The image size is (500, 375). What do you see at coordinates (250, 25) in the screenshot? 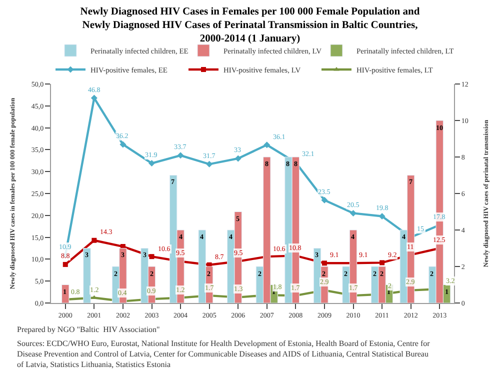
I see `chart-title: Newly Diagnosed HIV Cases in Females per 100 000 Female Population and Newly Diagnosed HIV Cases of Perinatal Transmission in Baltic Countries, 2000-2014 (1 January)` at bounding box center [250, 25].